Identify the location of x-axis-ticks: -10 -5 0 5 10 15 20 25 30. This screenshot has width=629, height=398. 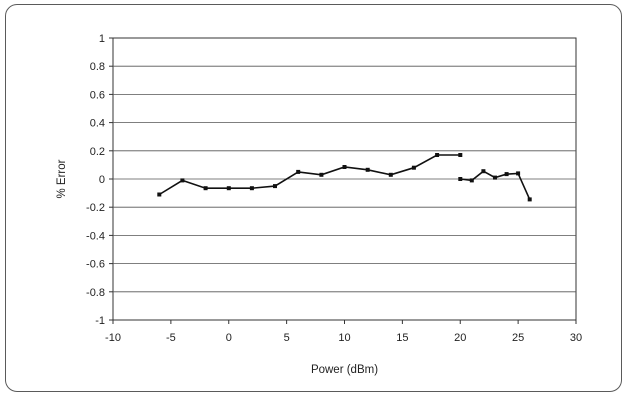
(343, 332).